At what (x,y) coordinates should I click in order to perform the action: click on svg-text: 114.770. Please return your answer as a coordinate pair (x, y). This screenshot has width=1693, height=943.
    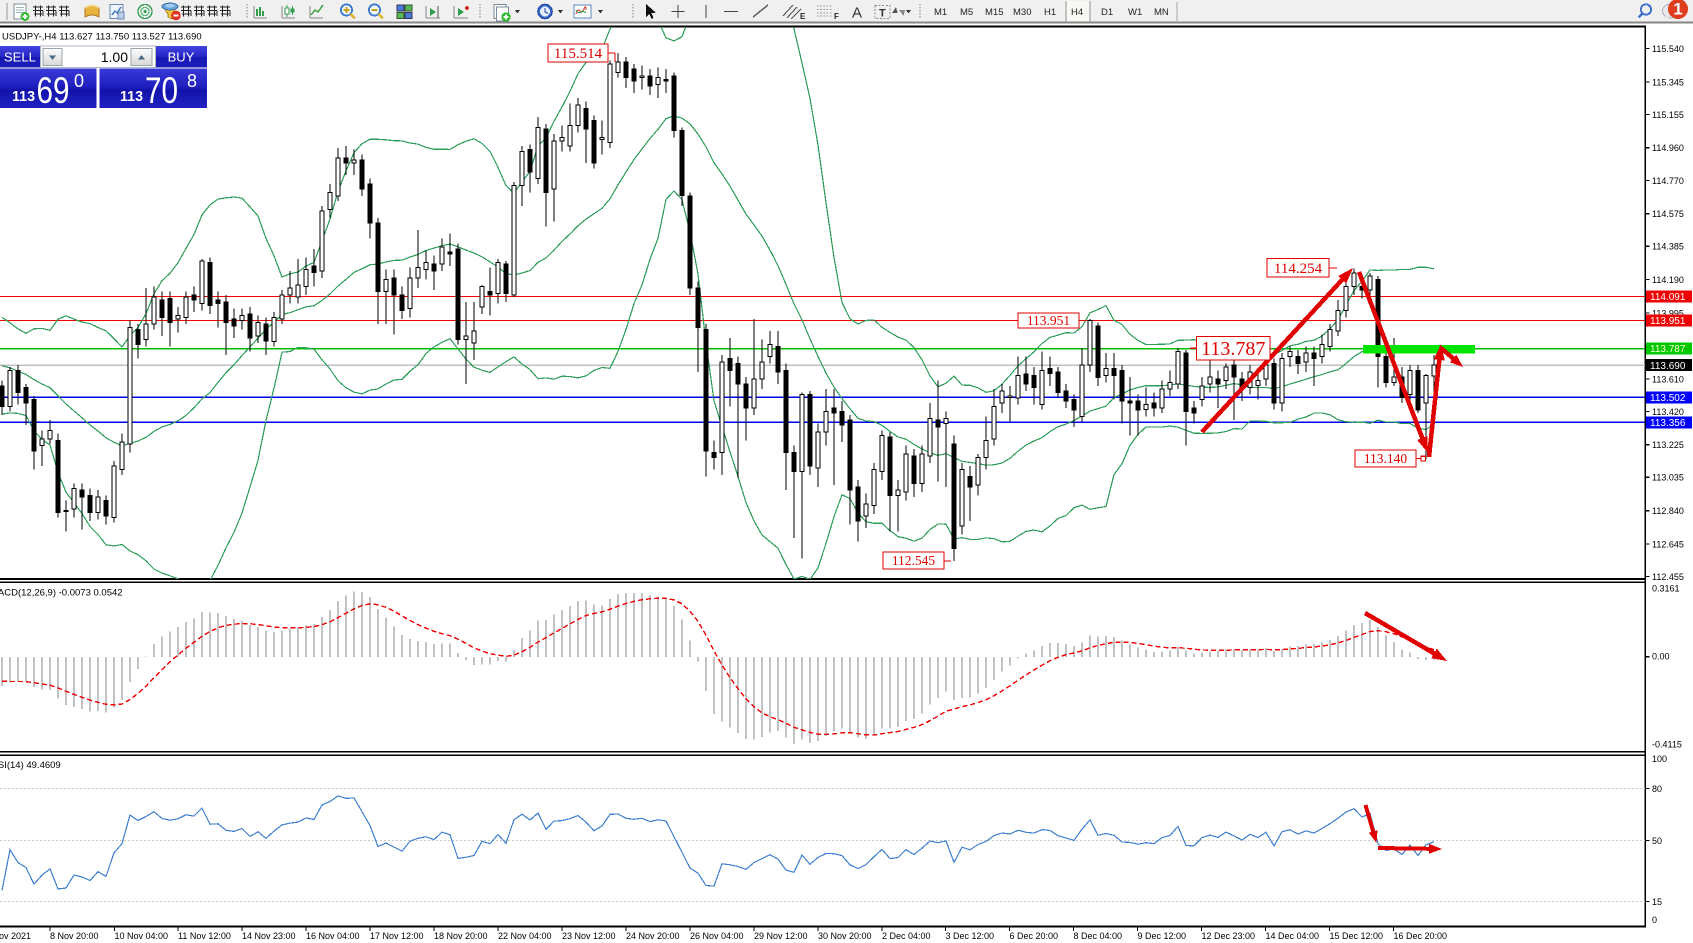
    Looking at the image, I should click on (1668, 181).